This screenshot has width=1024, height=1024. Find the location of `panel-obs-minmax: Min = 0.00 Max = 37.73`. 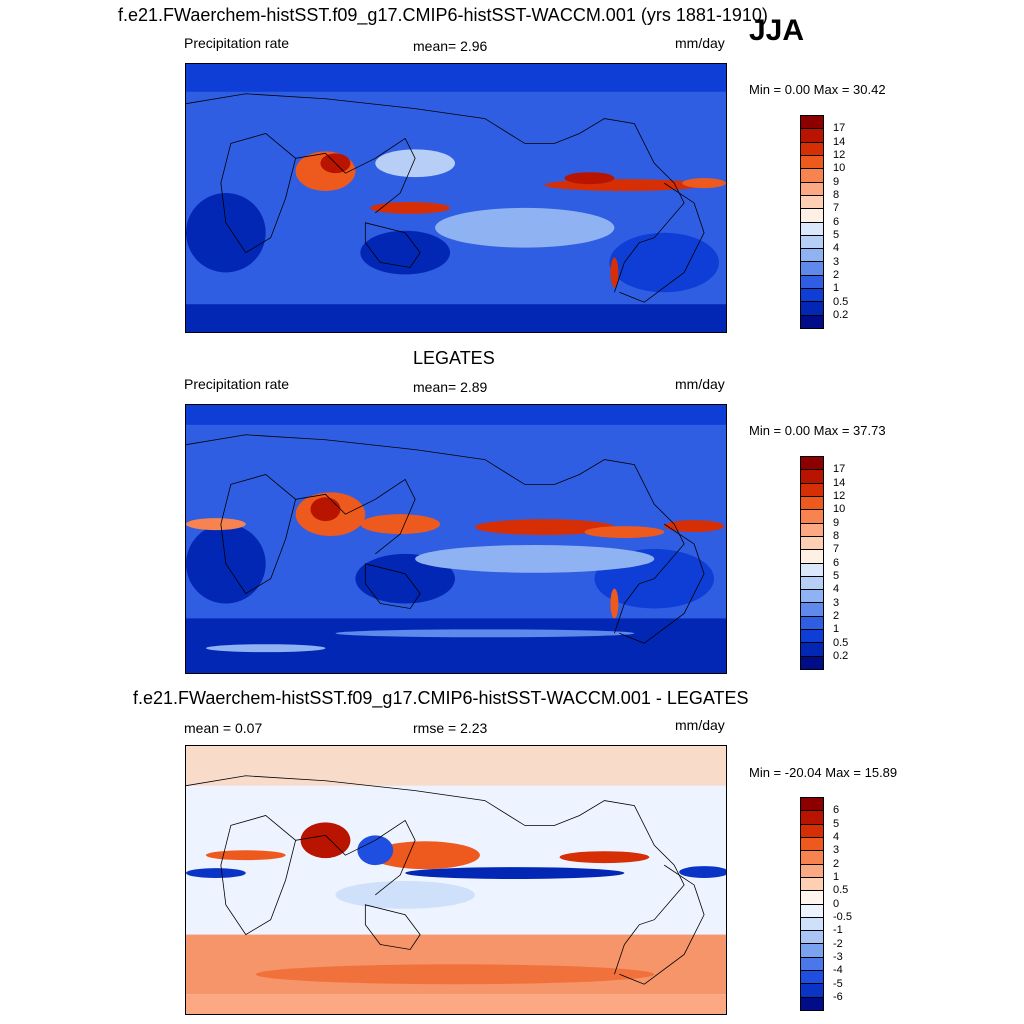

panel-obs-minmax: Min = 0.00 Max = 37.73 is located at coordinates (817, 430).